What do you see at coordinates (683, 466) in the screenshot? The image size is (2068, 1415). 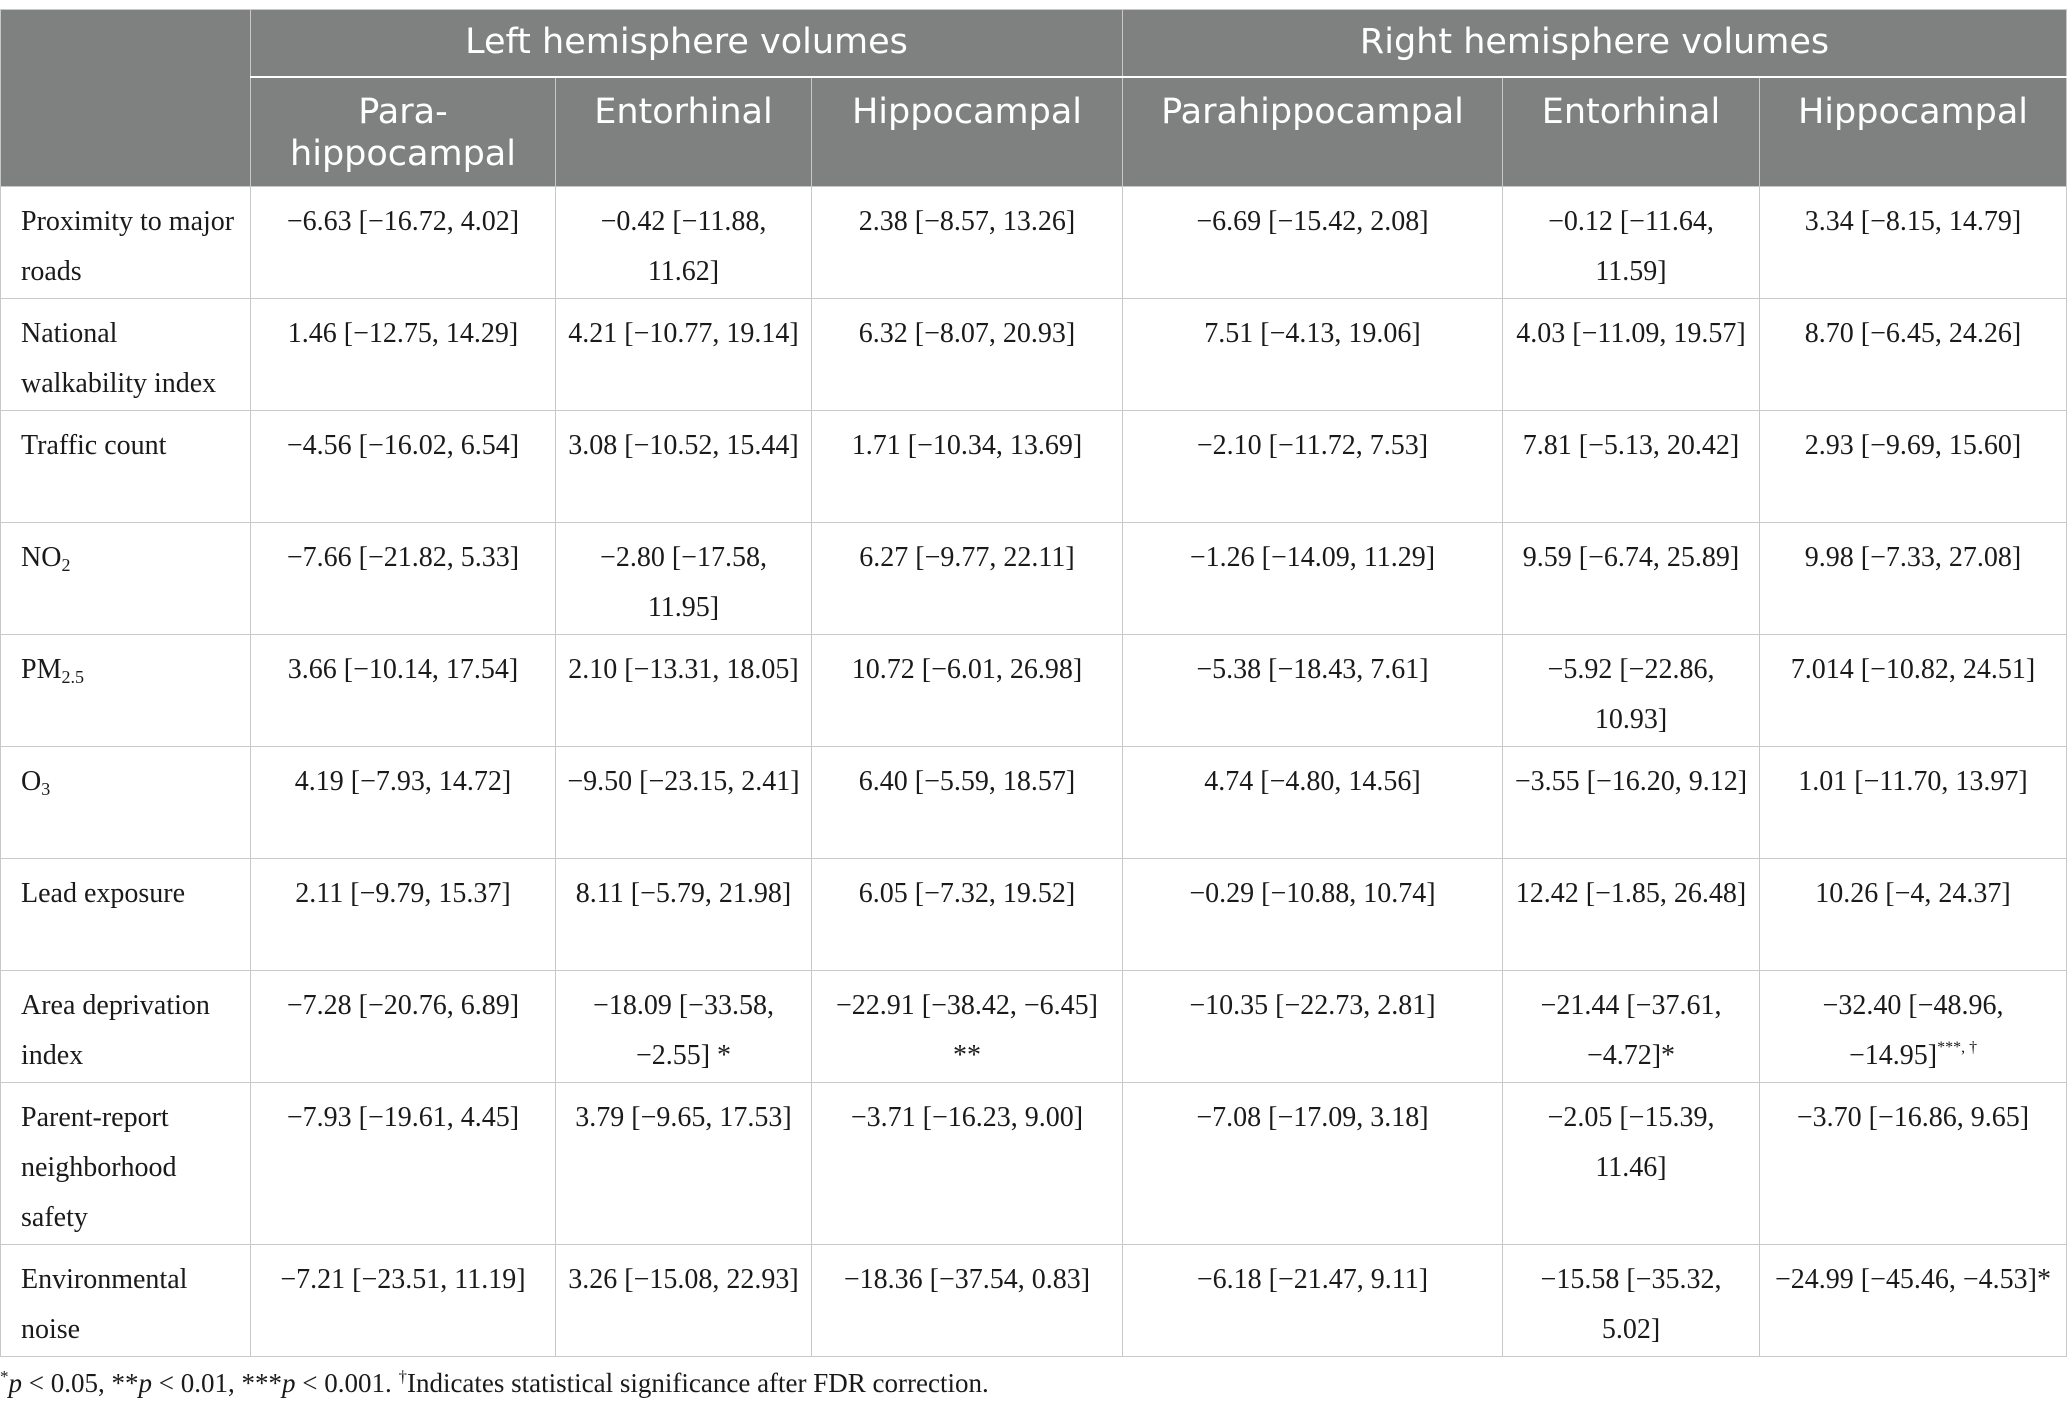 I see `table-cell: 3.08 [−10.52, 15.44]` at bounding box center [683, 466].